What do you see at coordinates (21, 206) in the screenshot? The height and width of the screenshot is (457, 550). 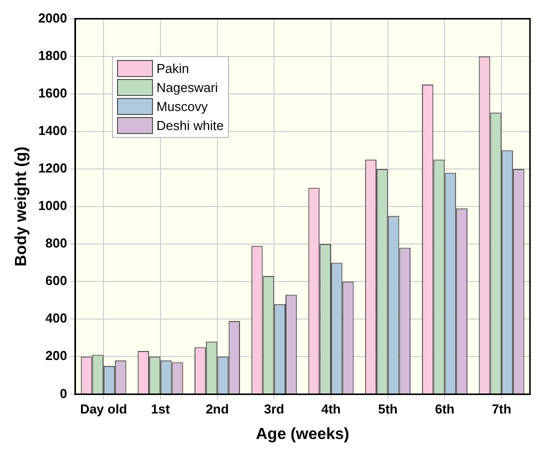 I see `y-axis-title: Body weight (g)` at bounding box center [21, 206].